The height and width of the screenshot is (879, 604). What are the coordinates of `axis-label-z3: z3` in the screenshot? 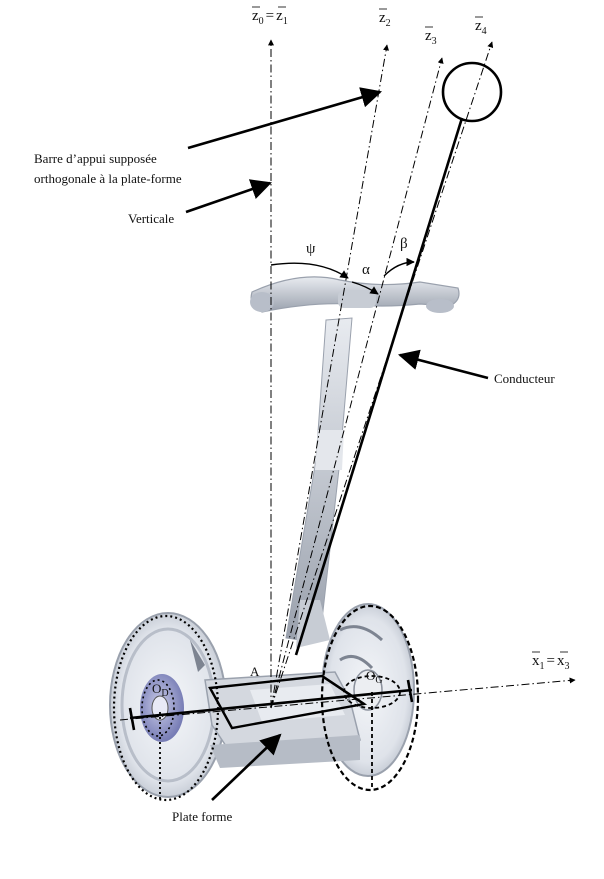 It's located at (431, 37).